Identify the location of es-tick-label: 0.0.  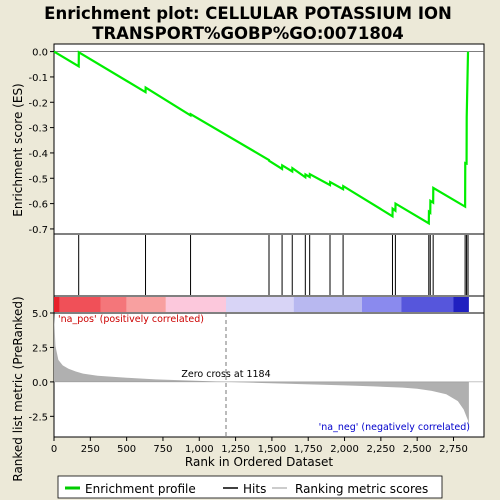
(40, 53).